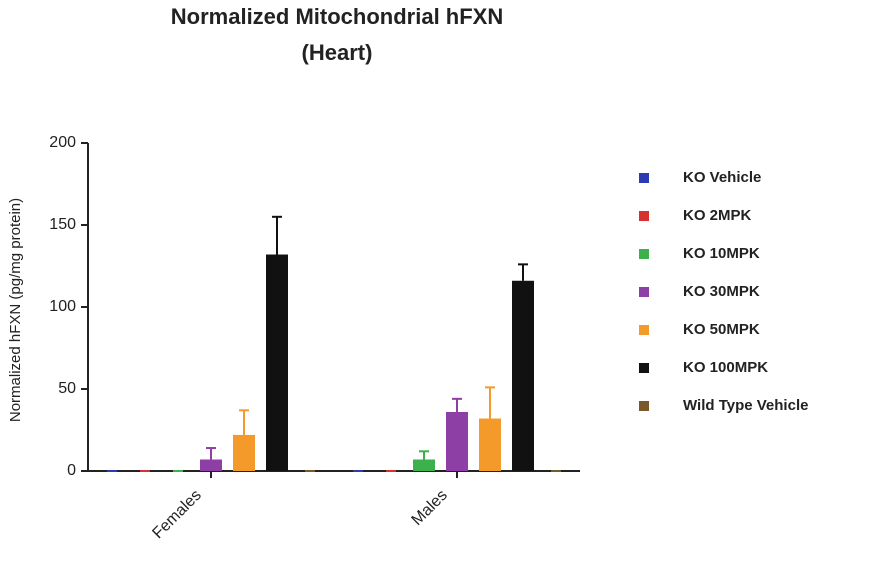 This screenshot has width=875, height=572. Describe the element at coordinates (337, 16) in the screenshot. I see `chart-title: Normalized Mitochondrial hFXN` at that location.